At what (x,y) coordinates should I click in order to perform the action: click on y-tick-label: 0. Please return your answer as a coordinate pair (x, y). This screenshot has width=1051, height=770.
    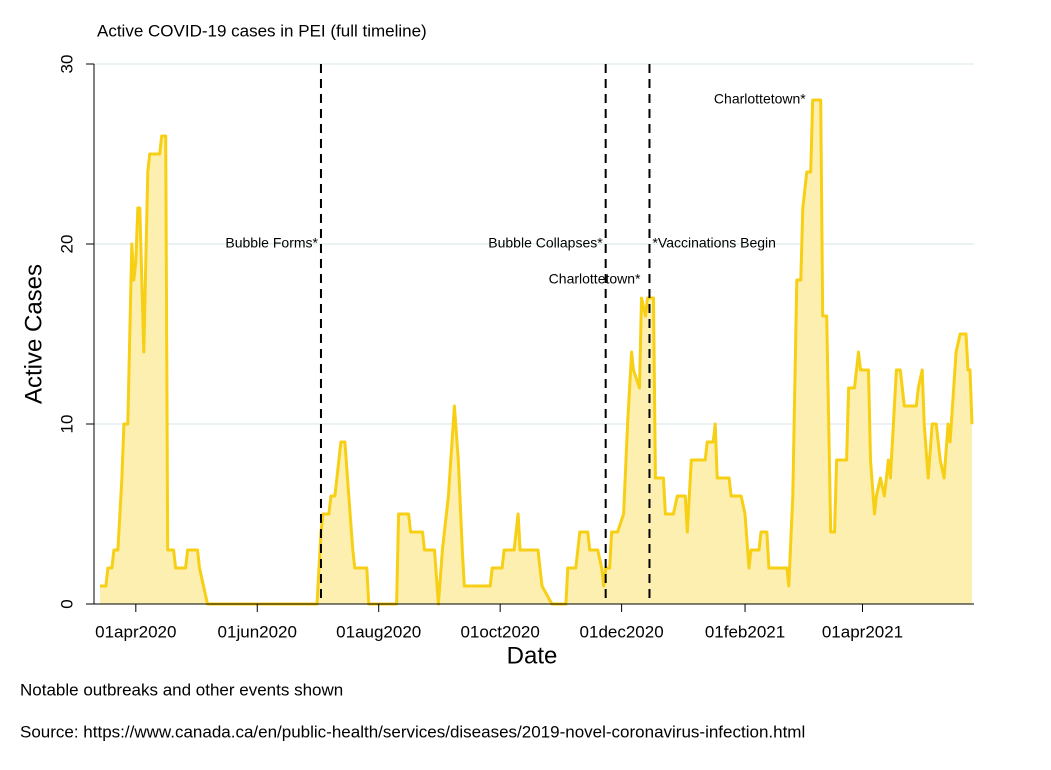
    Looking at the image, I should click on (66, 603).